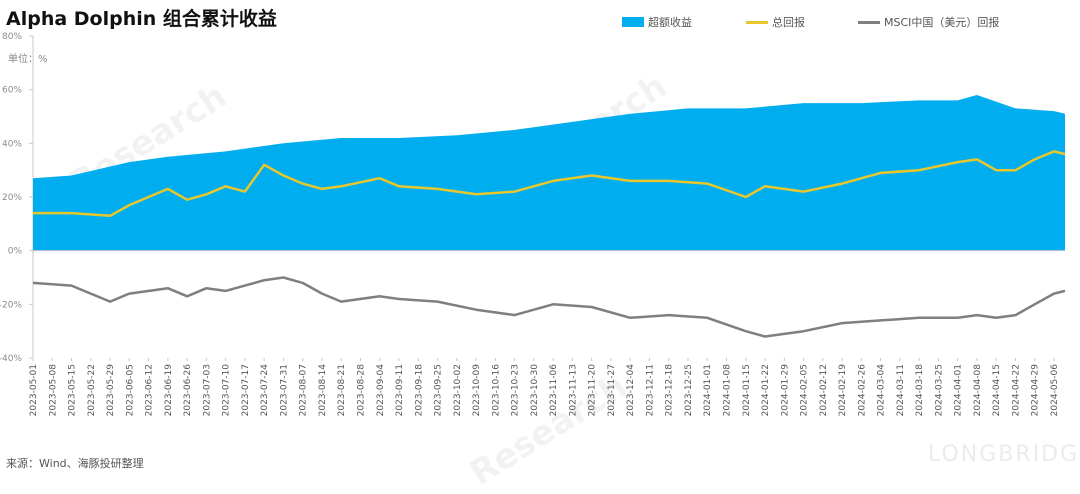  What do you see at coordinates (246, 390) in the screenshot?
I see `x-tick-label: 2023-07-17` at bounding box center [246, 390].